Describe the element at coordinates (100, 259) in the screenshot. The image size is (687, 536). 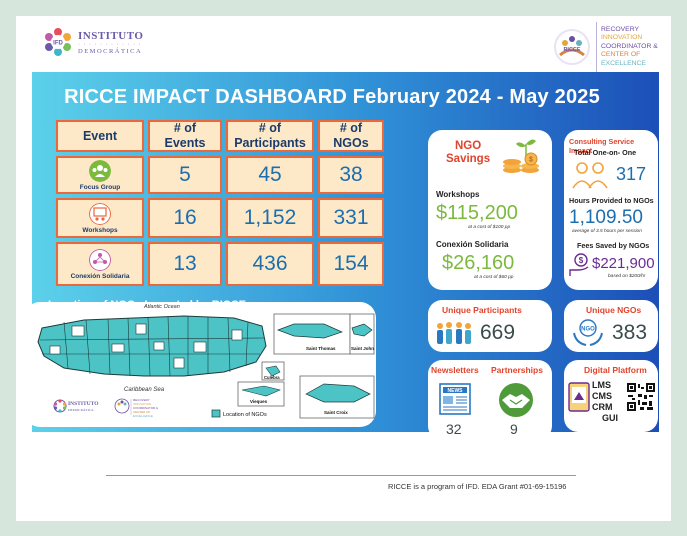
I see `conexion-icon` at that location.